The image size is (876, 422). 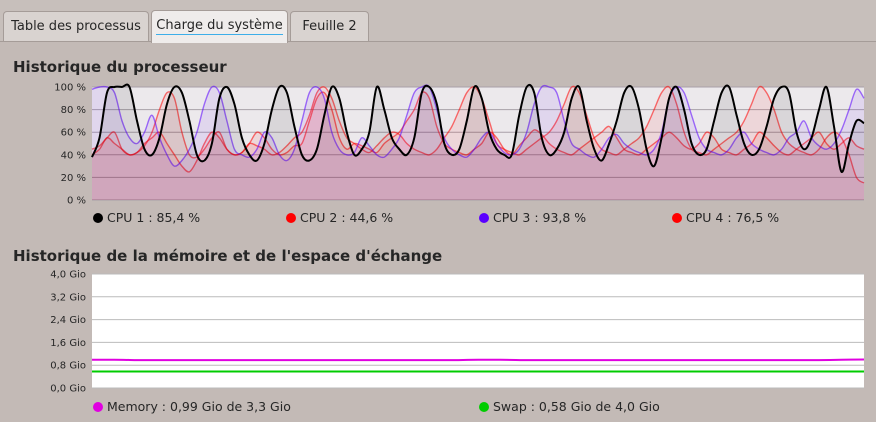 I want to click on tab-label: Table des processus, so click(x=76, y=26).